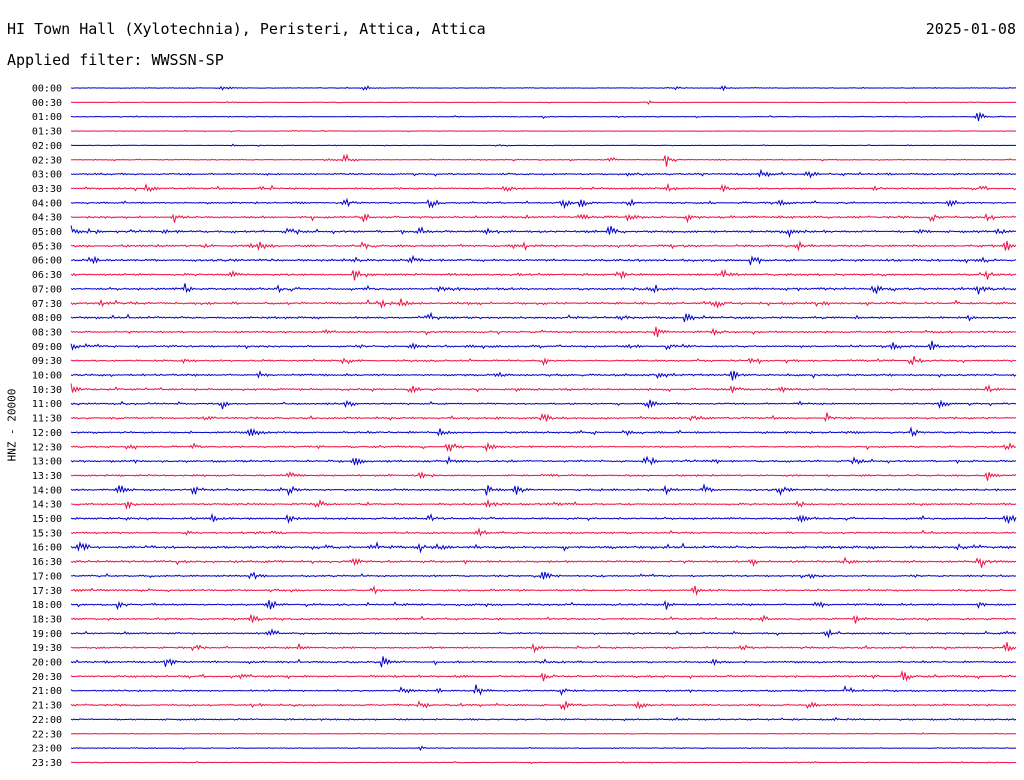 The height and width of the screenshot is (780, 1024). Describe the element at coordinates (47, 304) in the screenshot. I see `time-tick-label: 07:30` at that location.